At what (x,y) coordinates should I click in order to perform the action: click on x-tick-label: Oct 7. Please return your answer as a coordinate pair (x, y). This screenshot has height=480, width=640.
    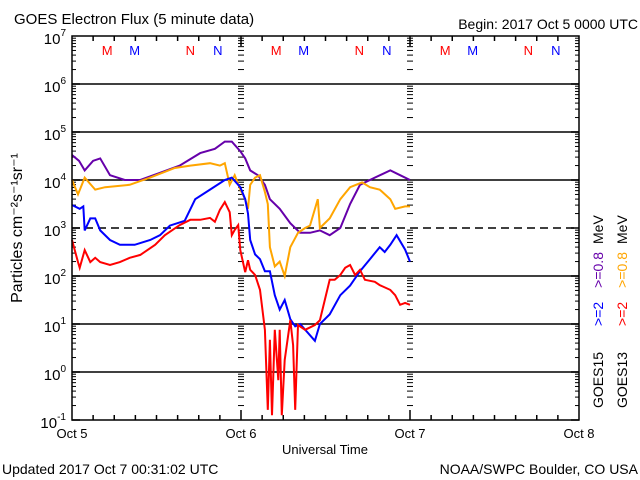
    Looking at the image, I should click on (409, 433).